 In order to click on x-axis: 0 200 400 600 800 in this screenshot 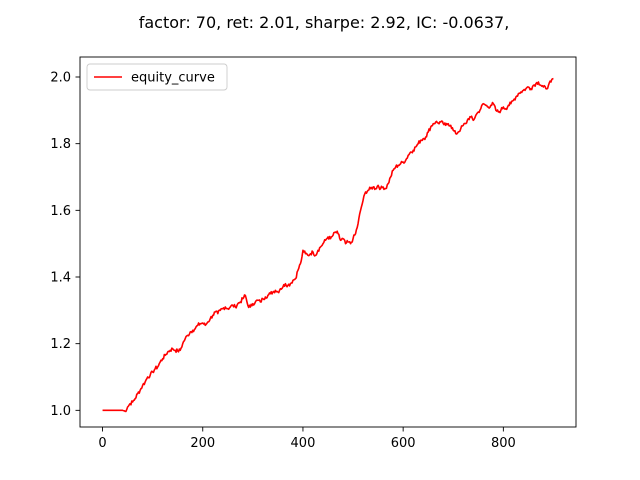, I will do `click(307, 439)`.